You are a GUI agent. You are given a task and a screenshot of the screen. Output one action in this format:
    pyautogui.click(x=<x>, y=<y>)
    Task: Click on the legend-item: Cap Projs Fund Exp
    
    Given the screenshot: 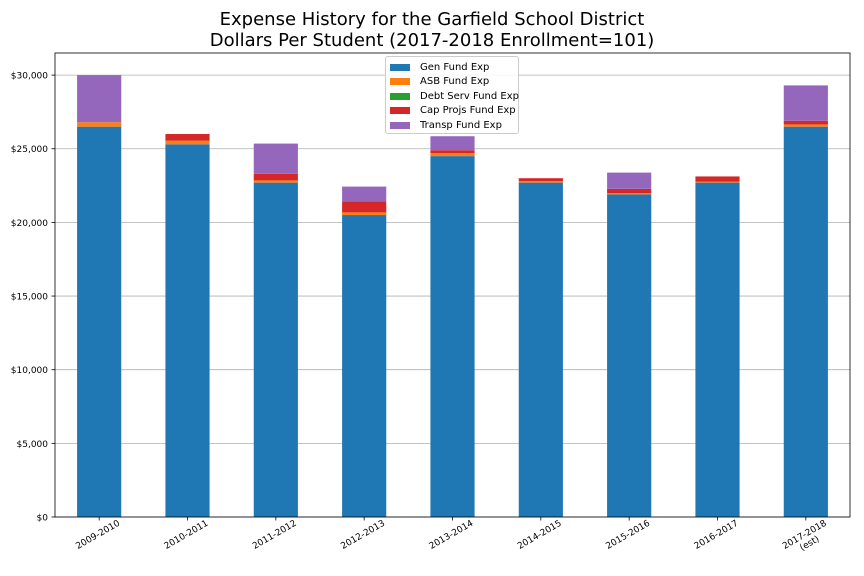 What is the action you would take?
    pyautogui.click(x=453, y=111)
    